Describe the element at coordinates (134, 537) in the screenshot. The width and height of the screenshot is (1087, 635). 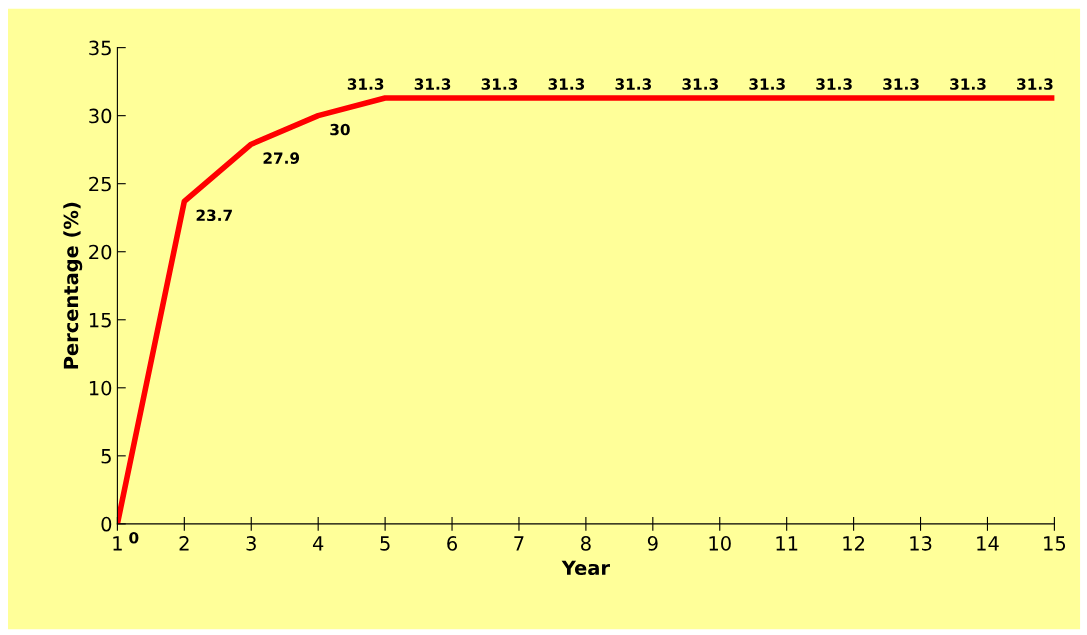
I see `data-label: 0` at that location.